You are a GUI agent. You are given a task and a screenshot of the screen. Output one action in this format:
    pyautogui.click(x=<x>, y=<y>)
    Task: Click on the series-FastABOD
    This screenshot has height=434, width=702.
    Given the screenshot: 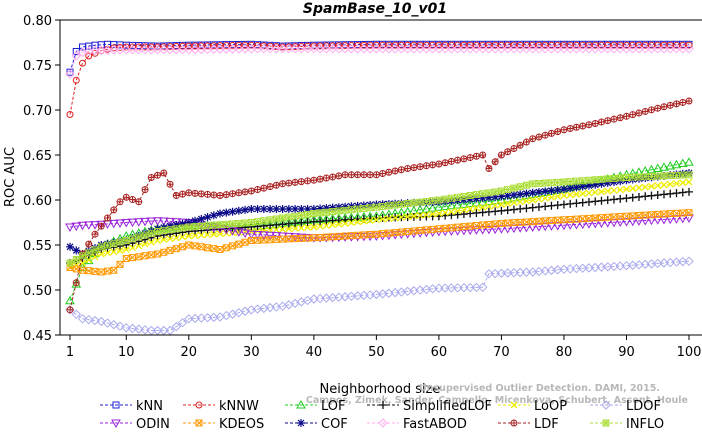 What is the action you would take?
    pyautogui.click(x=379, y=61)
    